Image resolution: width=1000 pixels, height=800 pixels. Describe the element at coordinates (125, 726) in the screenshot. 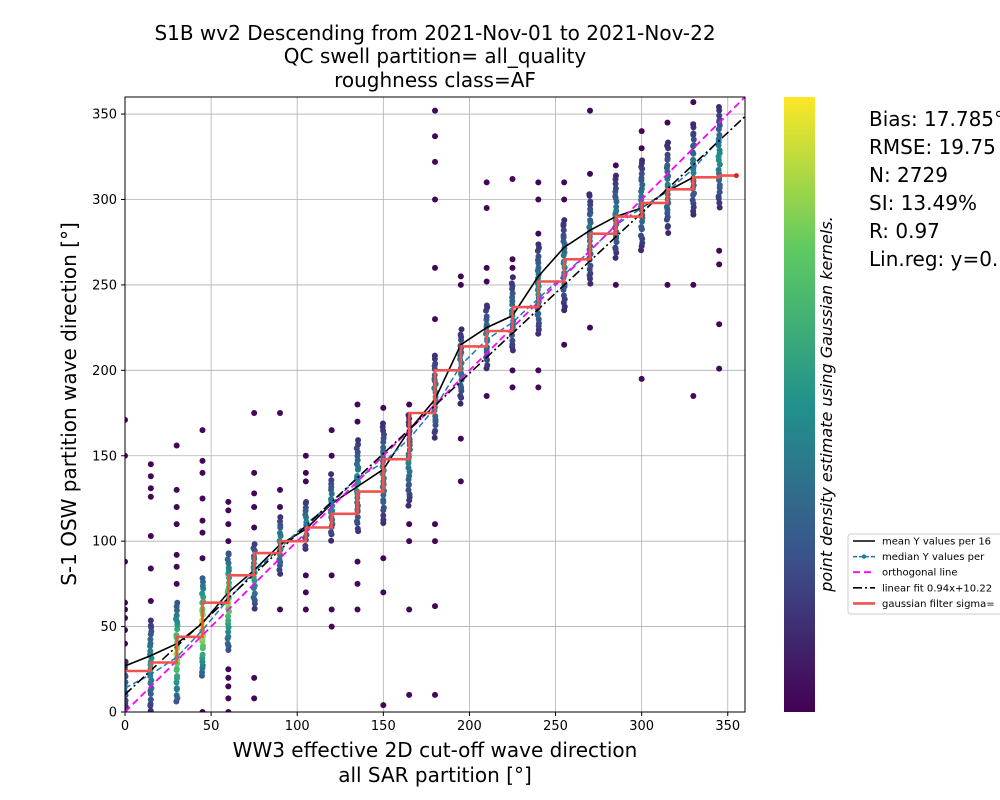

I see `x-tick-label: 0` at that location.